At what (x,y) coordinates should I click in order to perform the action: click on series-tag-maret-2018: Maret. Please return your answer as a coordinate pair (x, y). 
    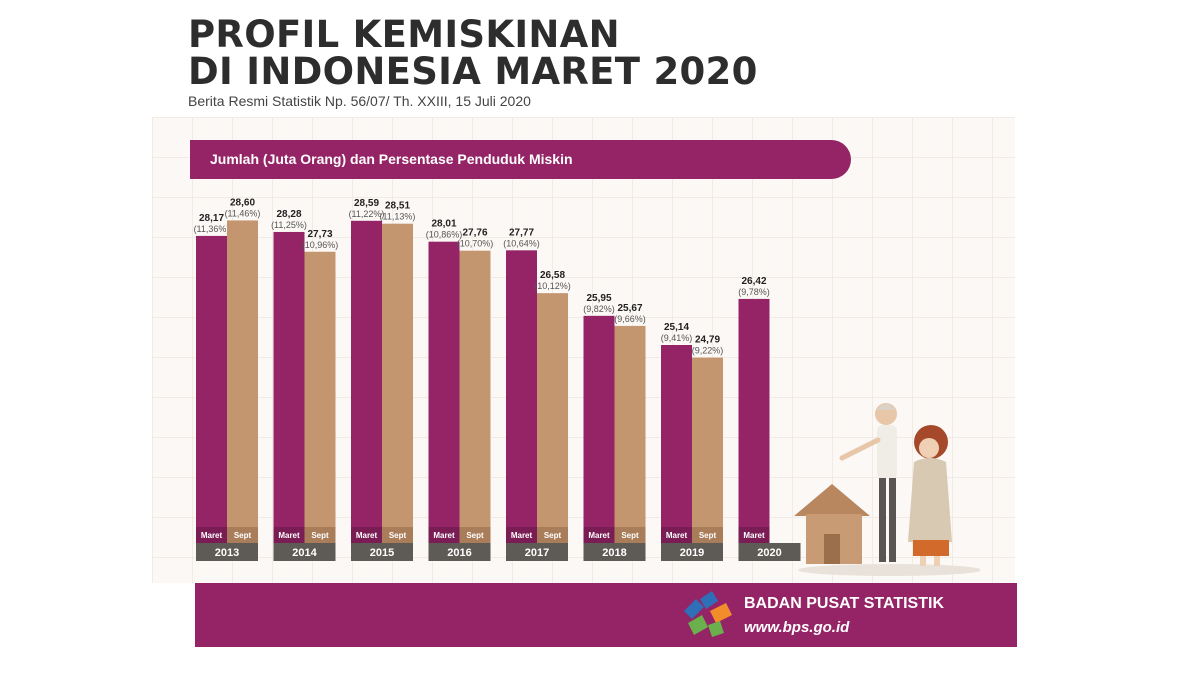
    Looking at the image, I should click on (599, 535).